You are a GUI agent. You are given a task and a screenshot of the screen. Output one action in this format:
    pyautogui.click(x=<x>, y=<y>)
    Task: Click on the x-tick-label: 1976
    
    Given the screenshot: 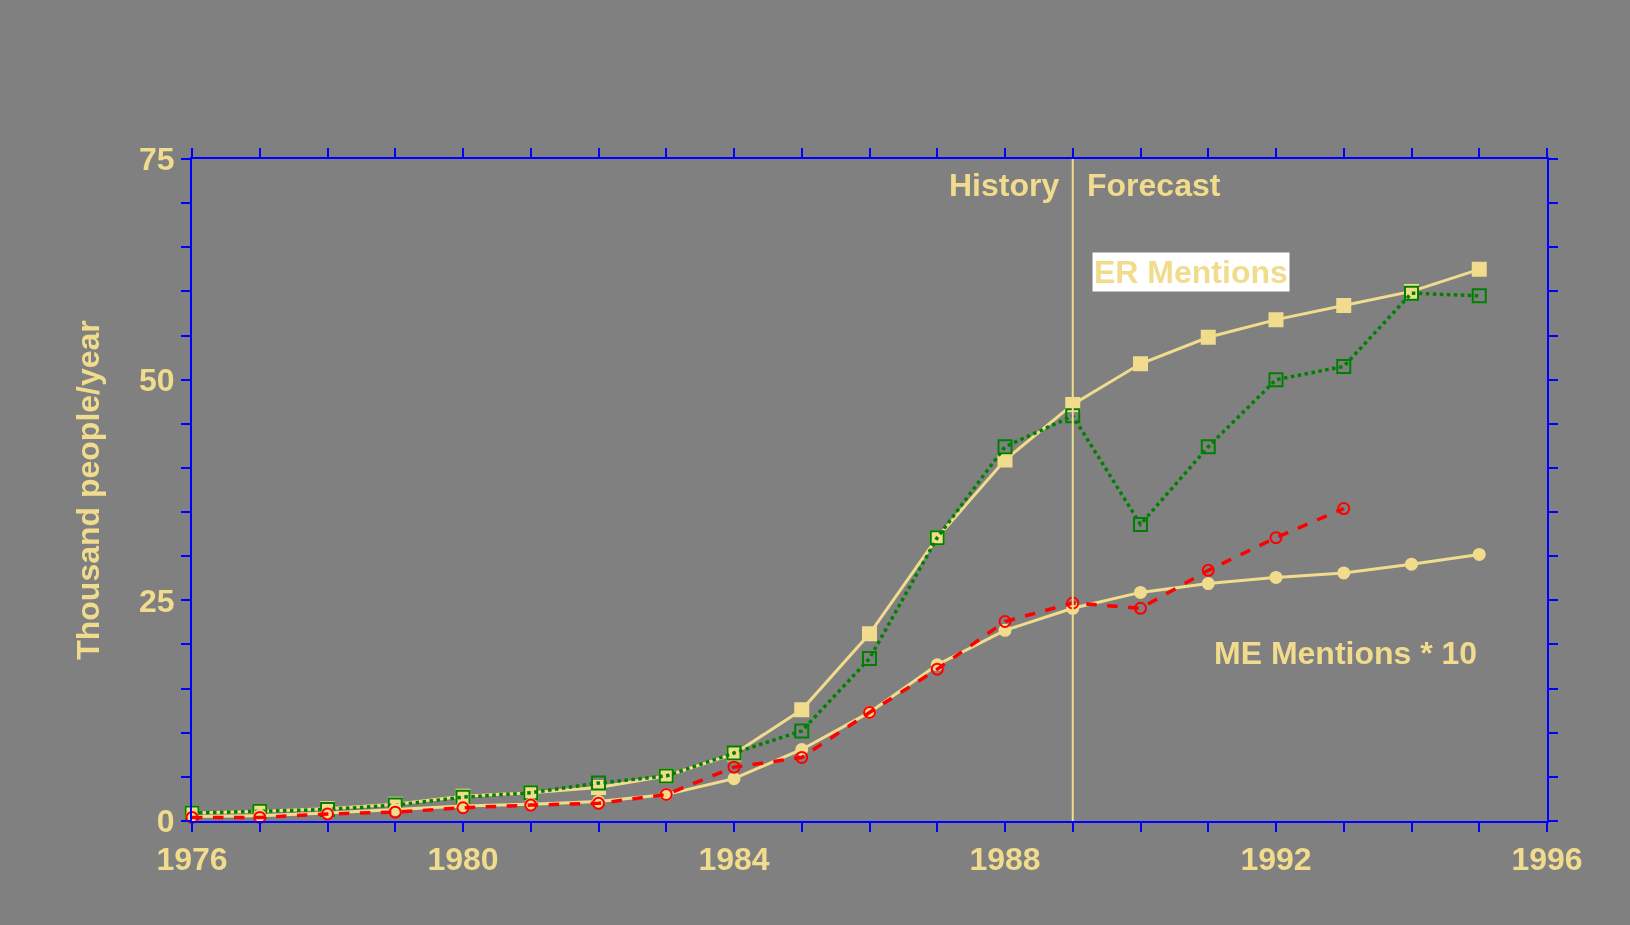 What is the action you would take?
    pyautogui.click(x=192, y=859)
    